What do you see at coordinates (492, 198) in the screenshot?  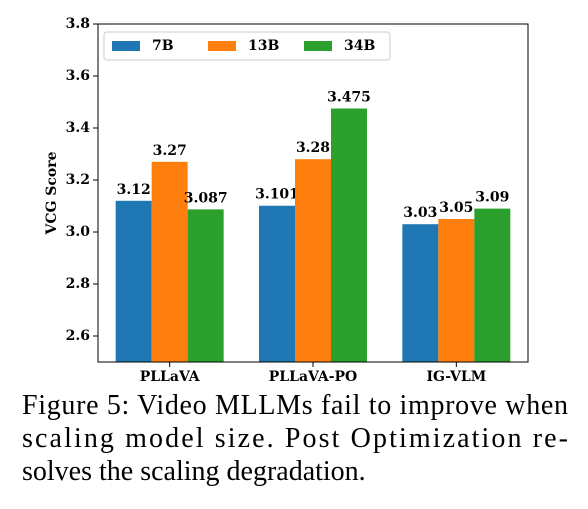 I see `value-label: 3.09` at bounding box center [492, 198].